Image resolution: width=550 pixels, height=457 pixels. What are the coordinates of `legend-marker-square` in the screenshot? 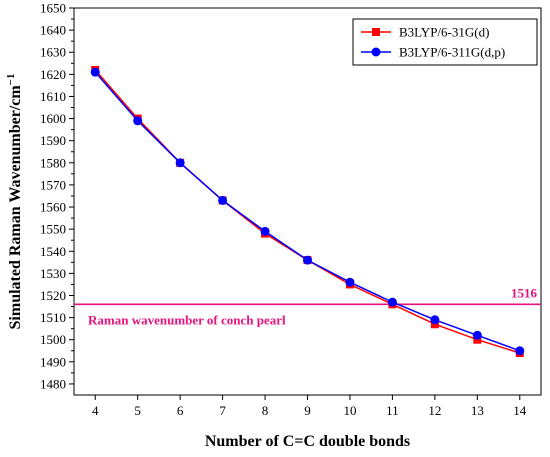 It's located at (376, 32).